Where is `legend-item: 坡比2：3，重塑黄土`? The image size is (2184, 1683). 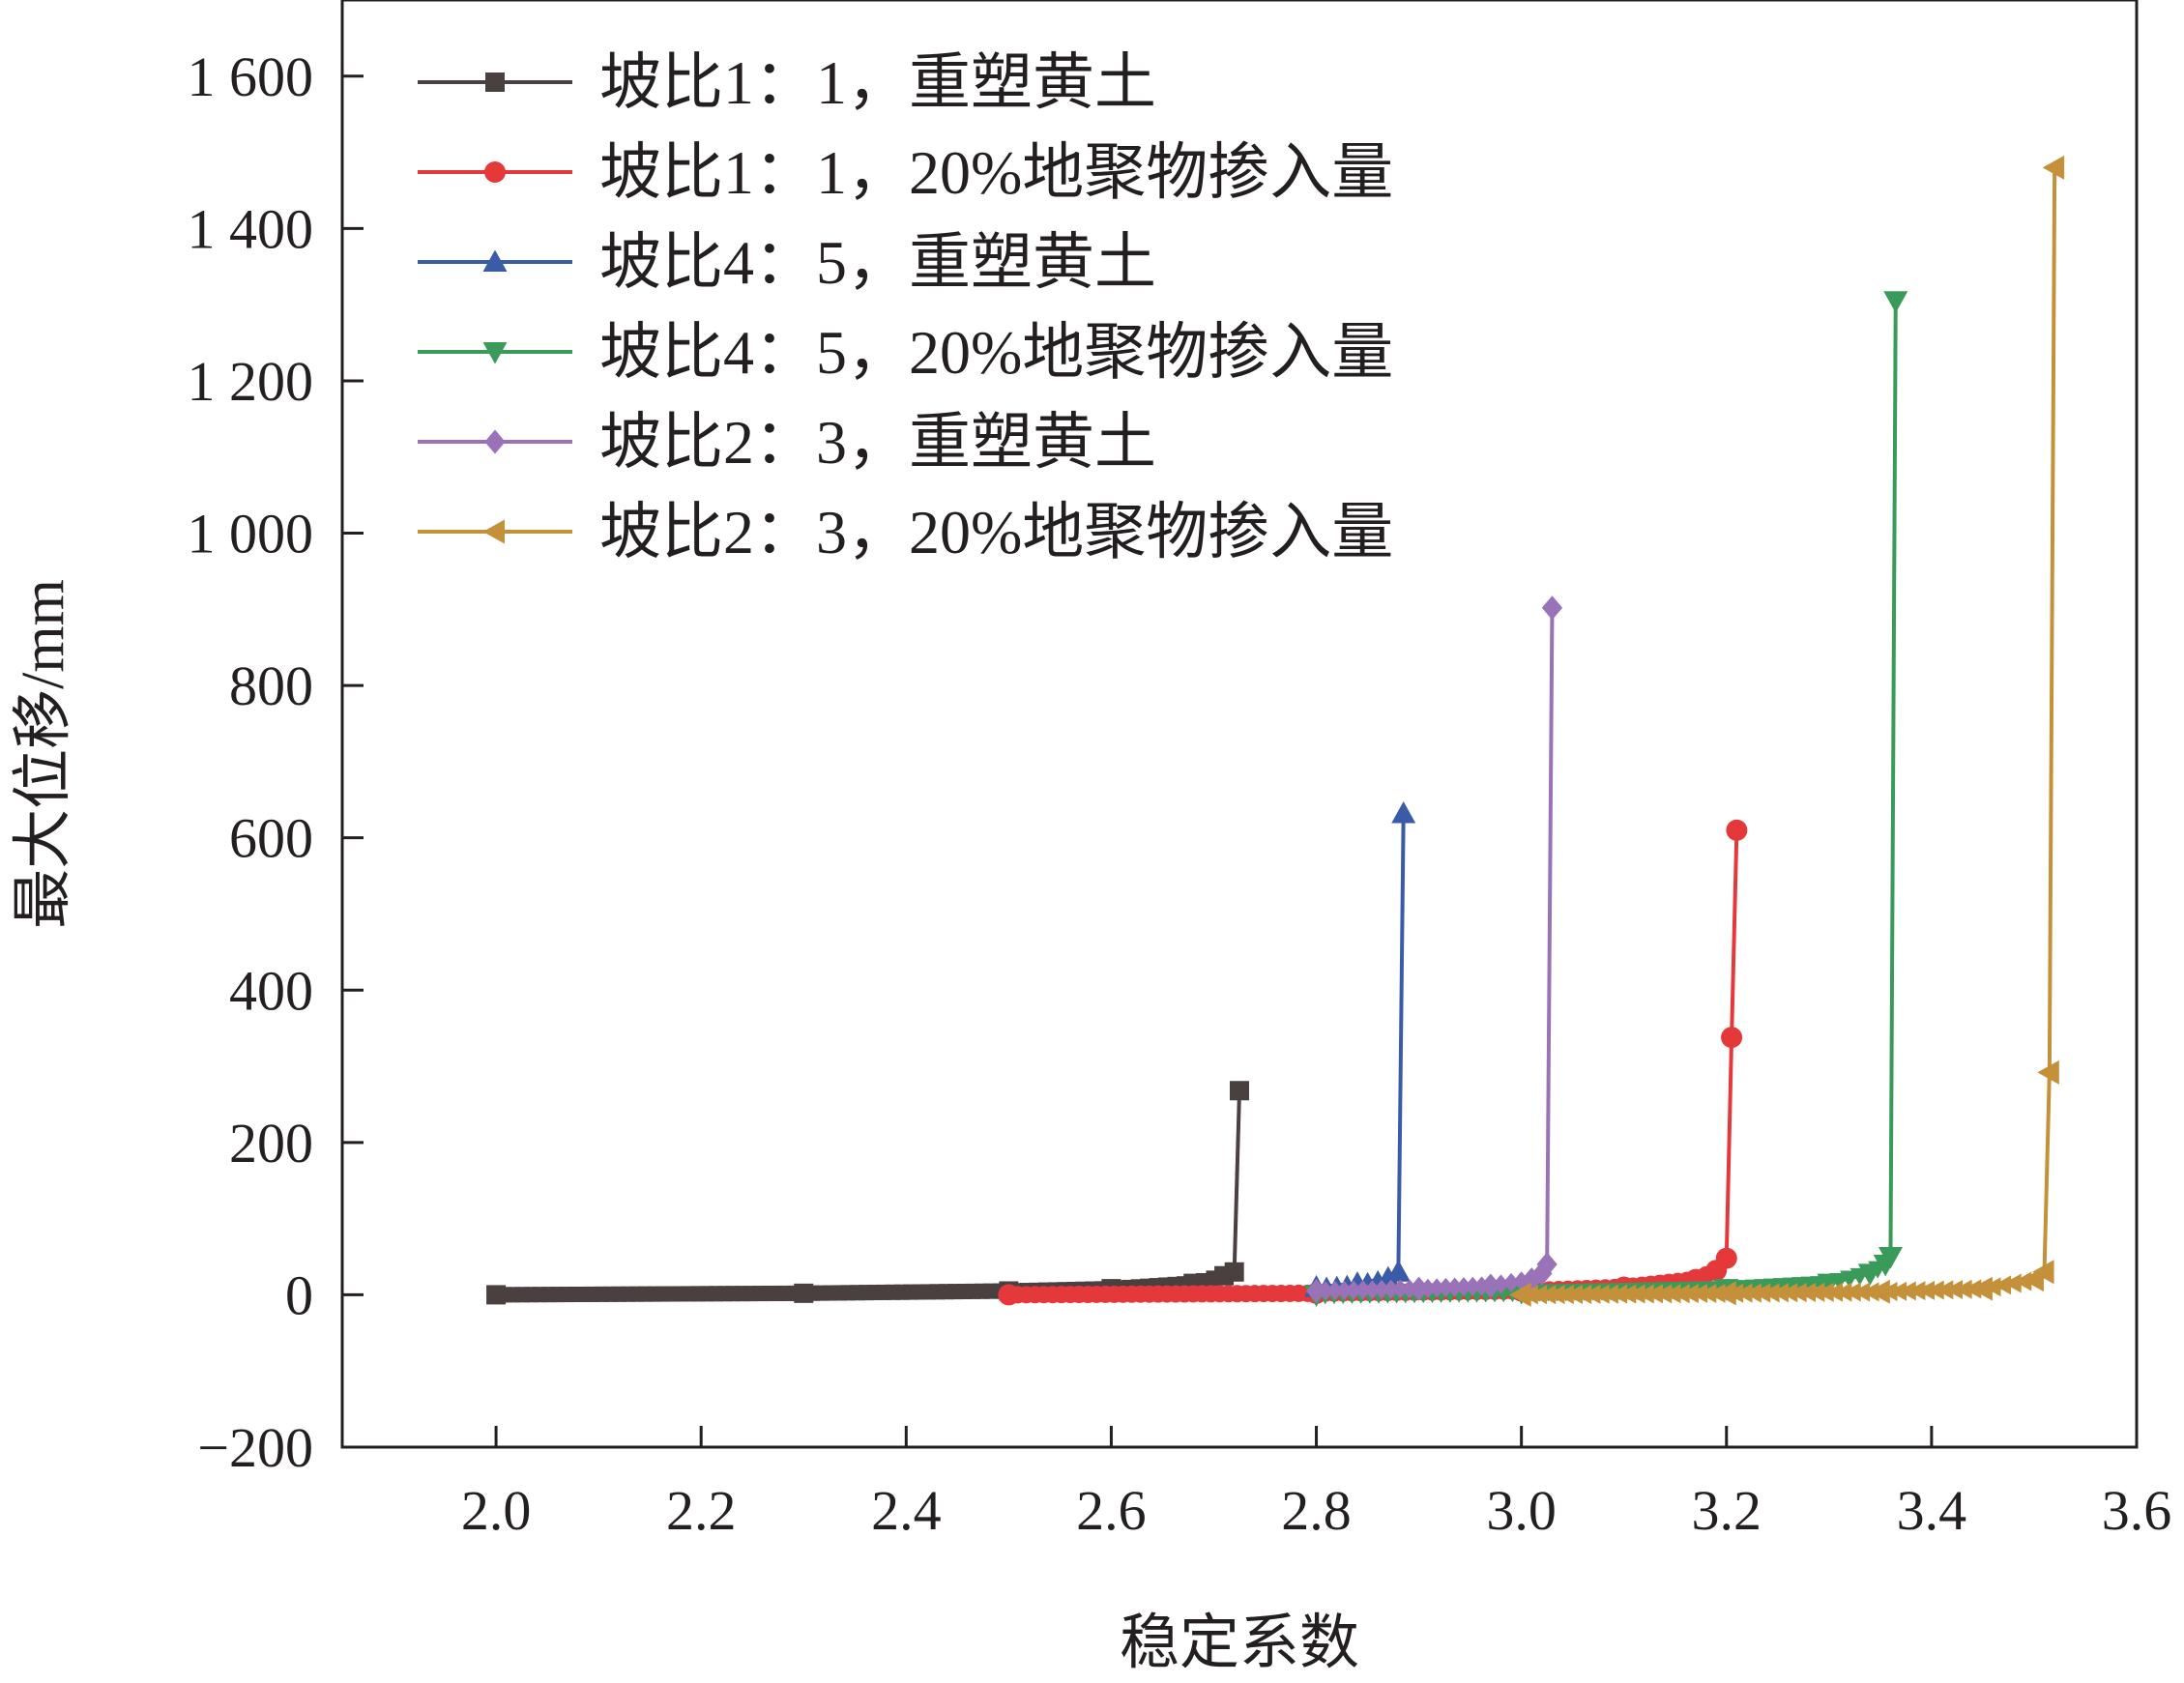 legend-item: 坡比2：3，重塑黄土 is located at coordinates (787, 442).